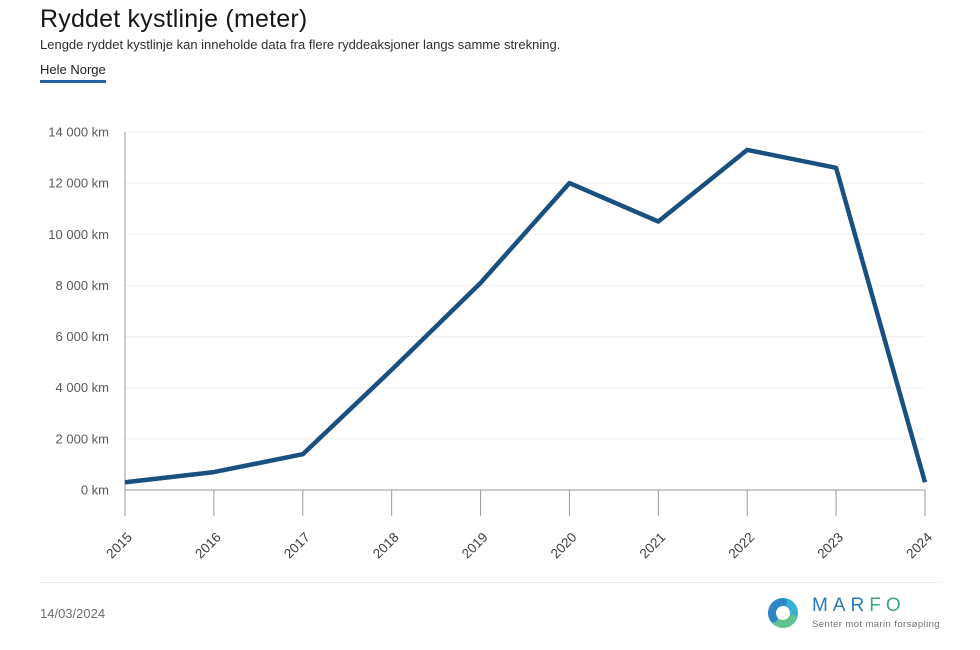  Describe the element at coordinates (490, 582) in the screenshot. I see `footer-divider` at that location.